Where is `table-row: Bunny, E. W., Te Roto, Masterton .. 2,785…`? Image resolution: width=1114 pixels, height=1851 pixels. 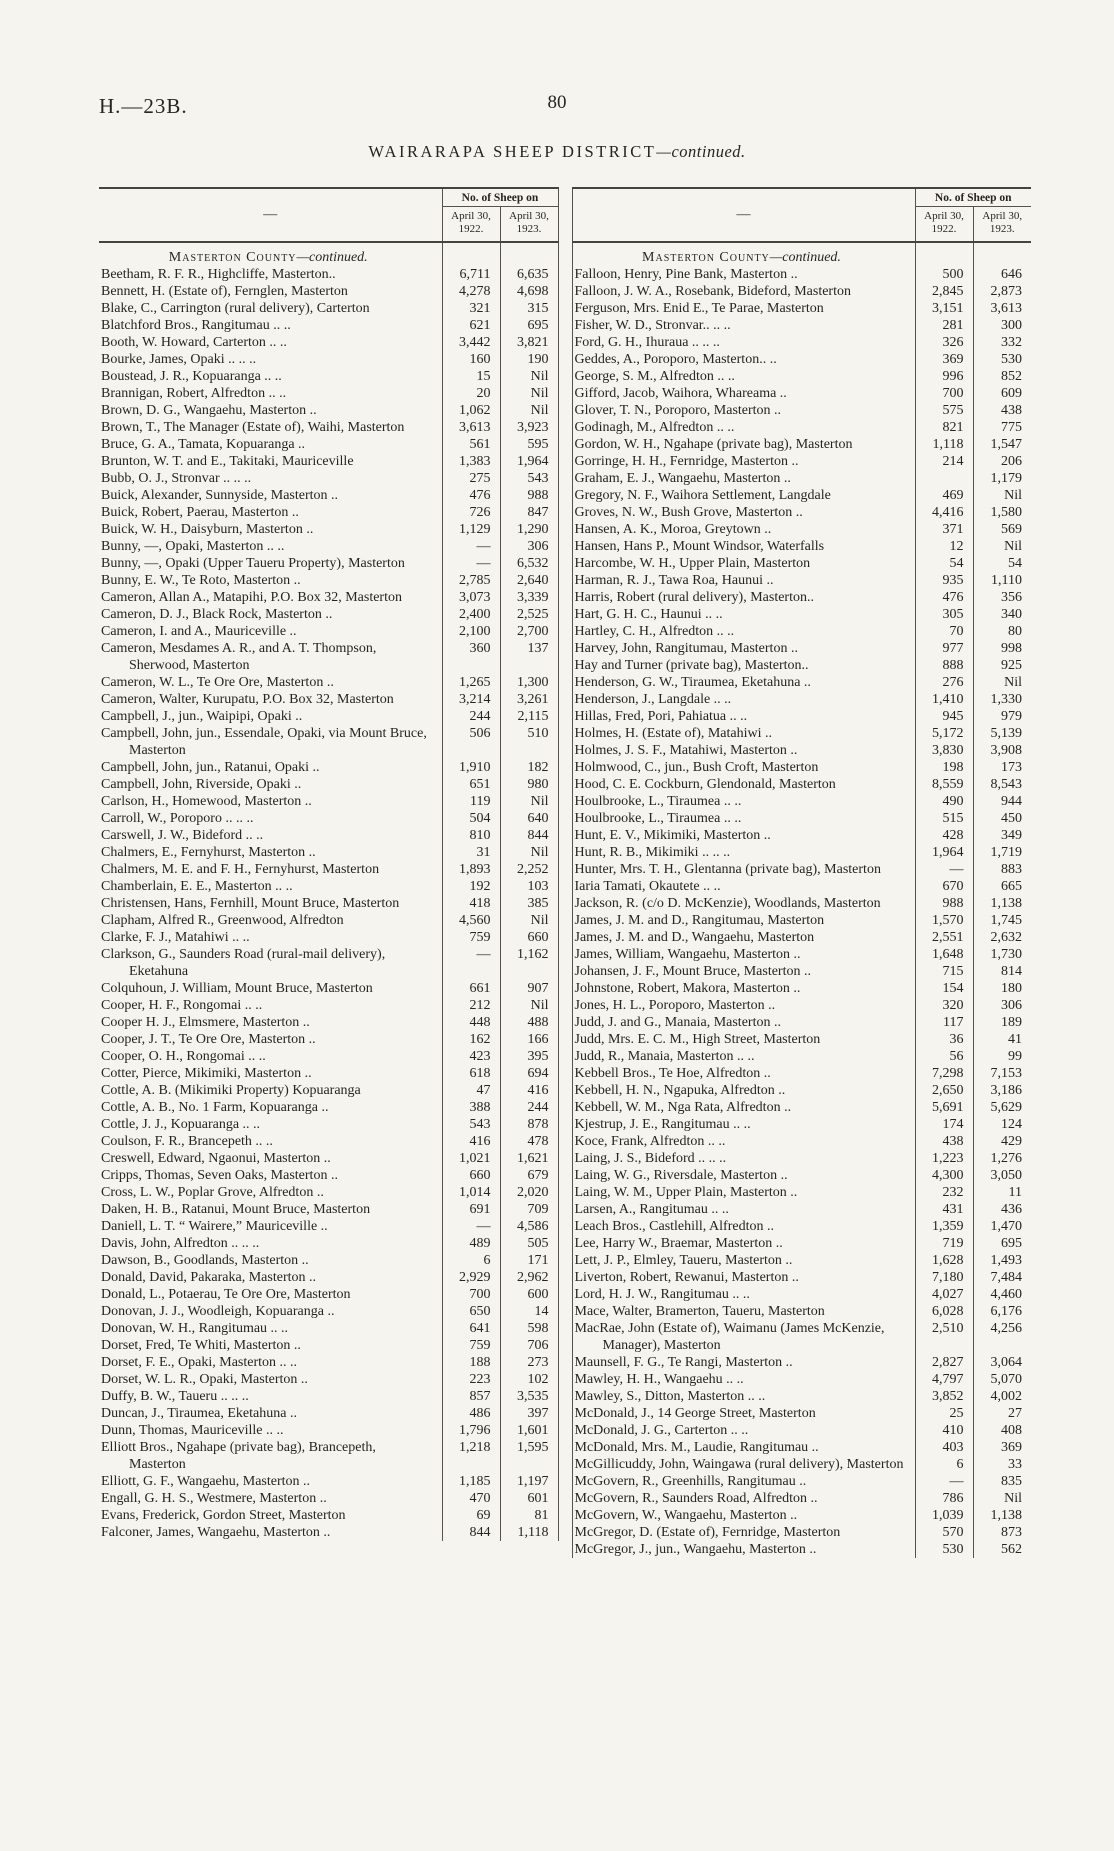 table-row: Bunny, E. W., Te Roto, Masterton .. 2,785… is located at coordinates (328, 581).